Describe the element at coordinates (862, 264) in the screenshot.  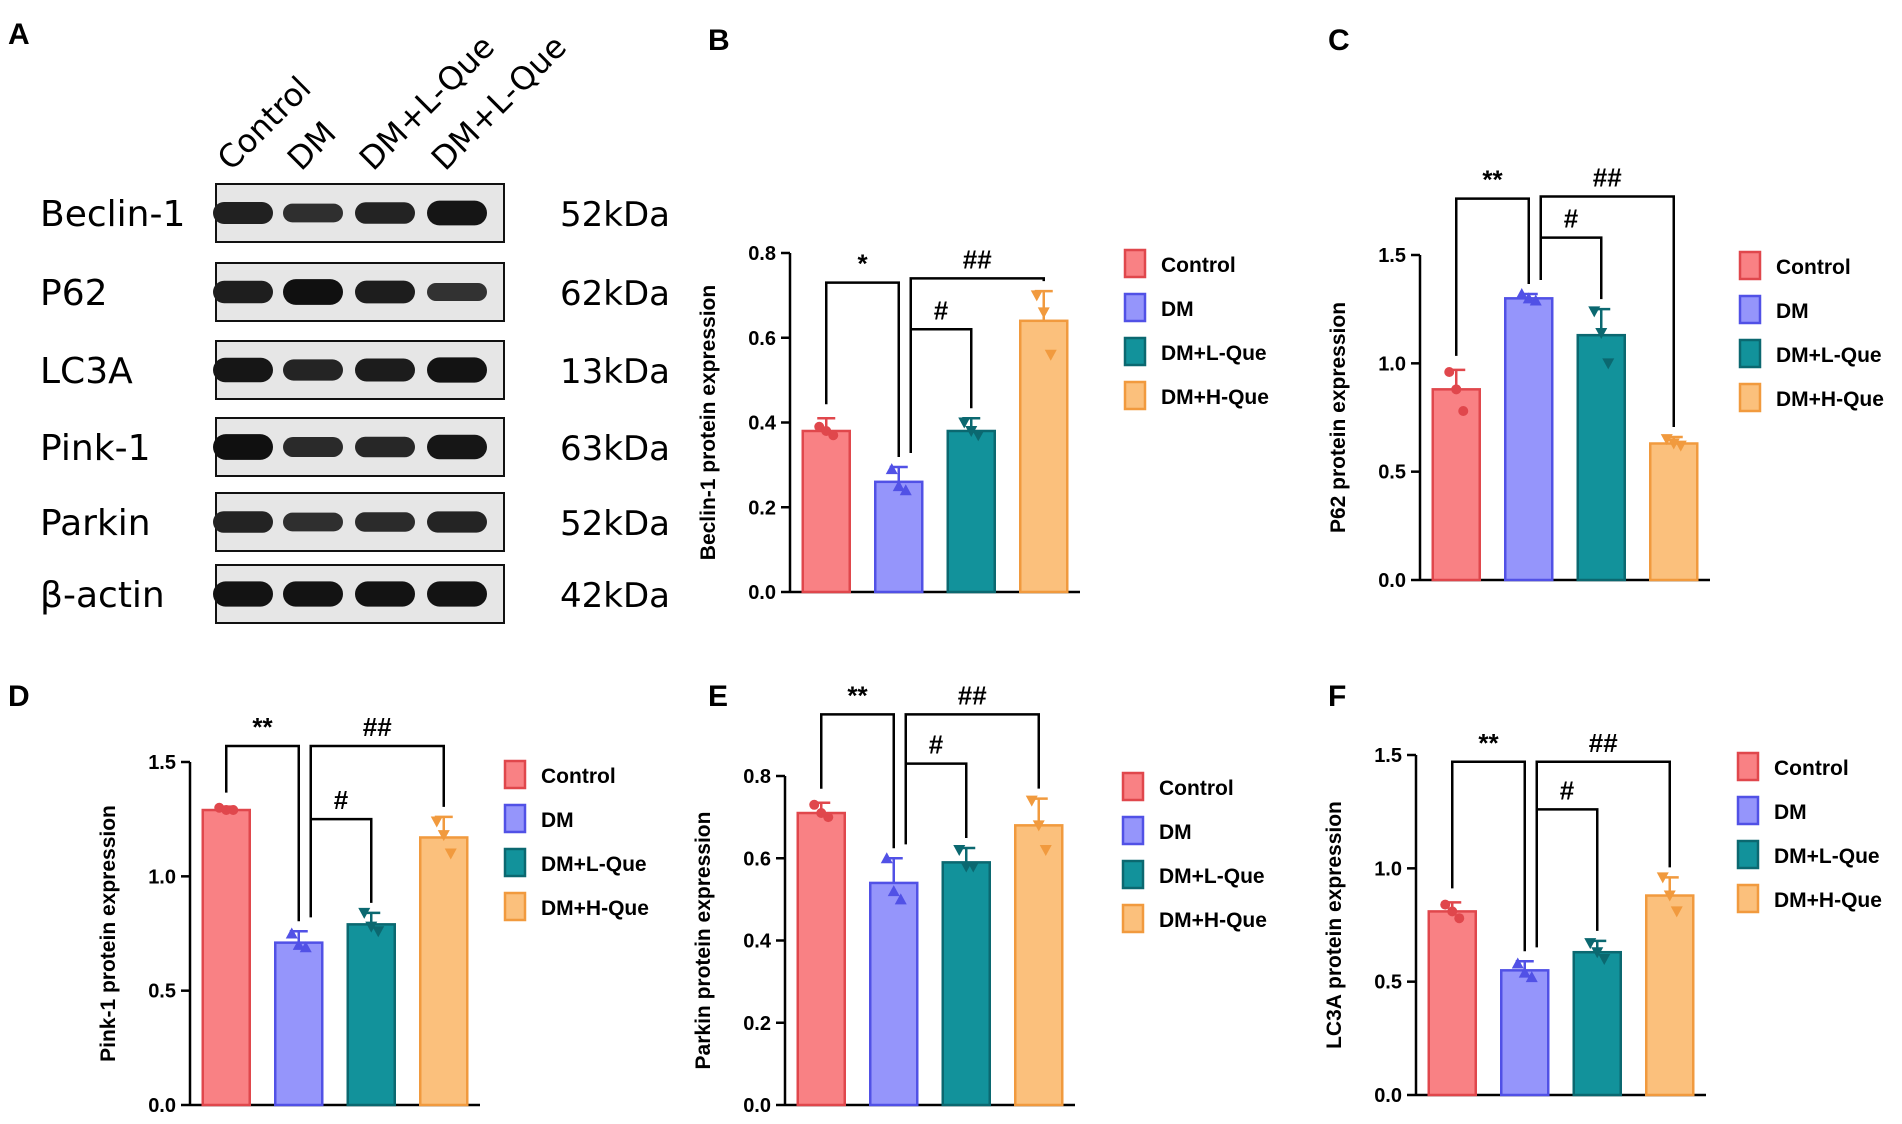
I see `significance-label: *` at that location.